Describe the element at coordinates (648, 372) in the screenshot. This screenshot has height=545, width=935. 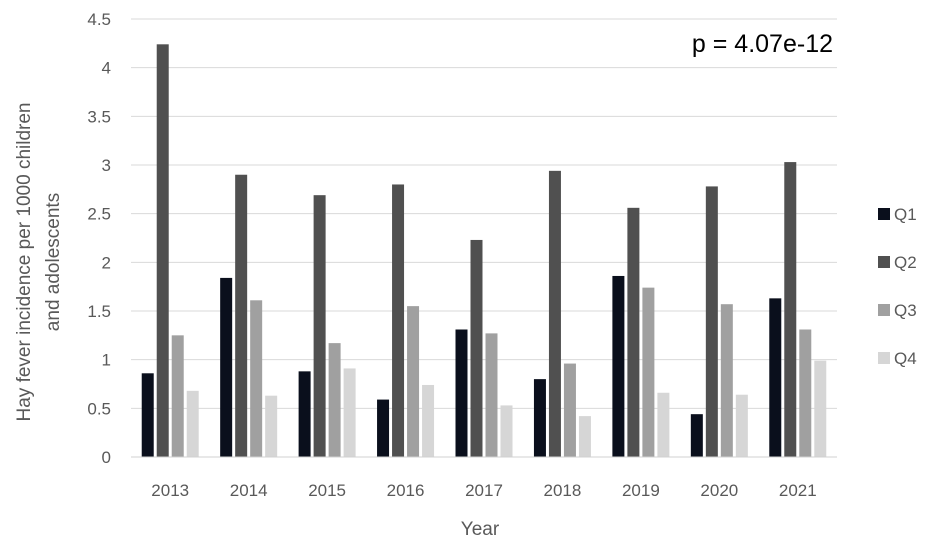
I see `bar-q3-2019` at that location.